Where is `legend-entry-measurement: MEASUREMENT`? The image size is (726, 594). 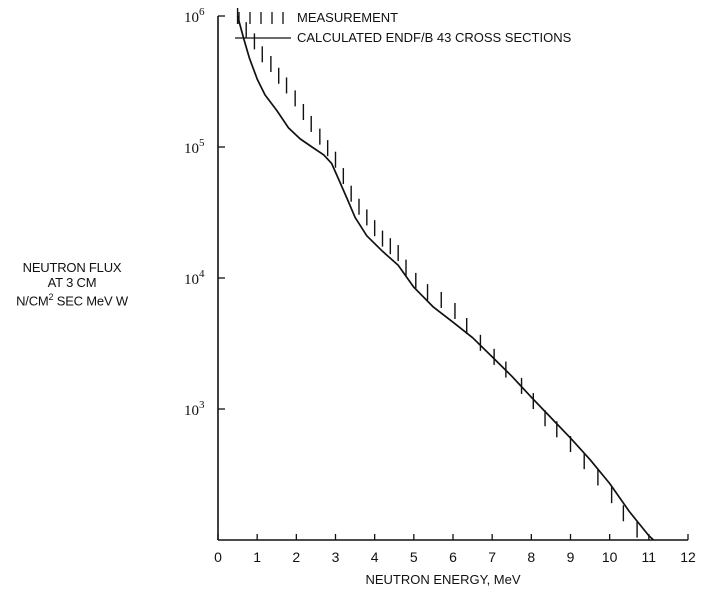
legend-entry-measurement: MEASUREMENT is located at coordinates (403, 18).